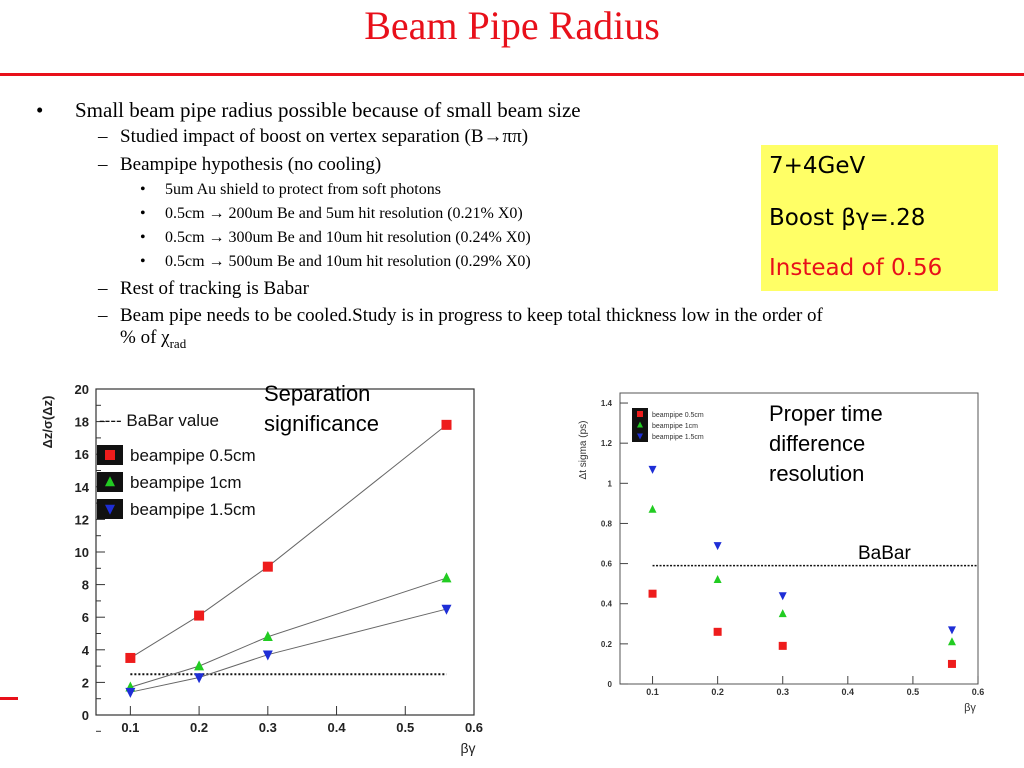 The width and height of the screenshot is (1024, 768). What do you see at coordinates (82, 389) in the screenshot?
I see `y-tick-label: 20` at bounding box center [82, 389].